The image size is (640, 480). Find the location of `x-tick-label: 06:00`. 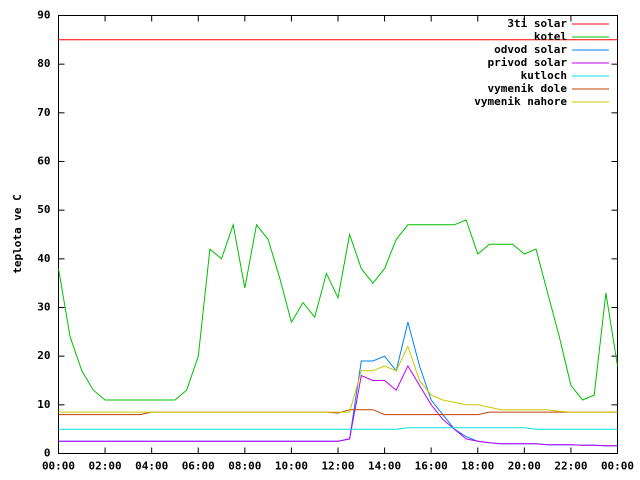

x-tick-label: 06:00 is located at coordinates (198, 466).